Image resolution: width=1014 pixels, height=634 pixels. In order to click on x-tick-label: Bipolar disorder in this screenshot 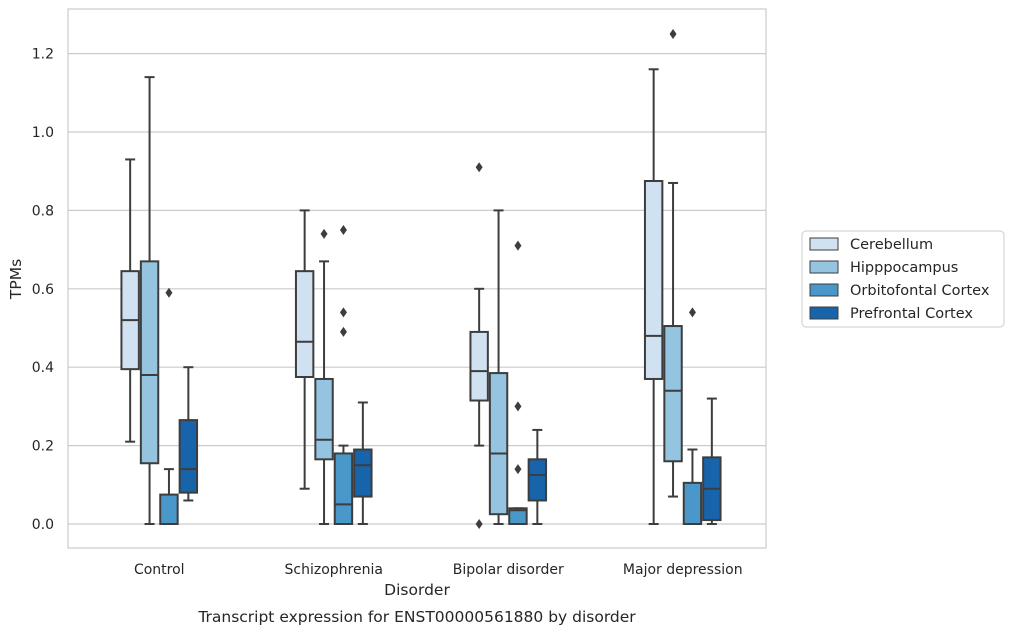, I will do `click(508, 570)`.